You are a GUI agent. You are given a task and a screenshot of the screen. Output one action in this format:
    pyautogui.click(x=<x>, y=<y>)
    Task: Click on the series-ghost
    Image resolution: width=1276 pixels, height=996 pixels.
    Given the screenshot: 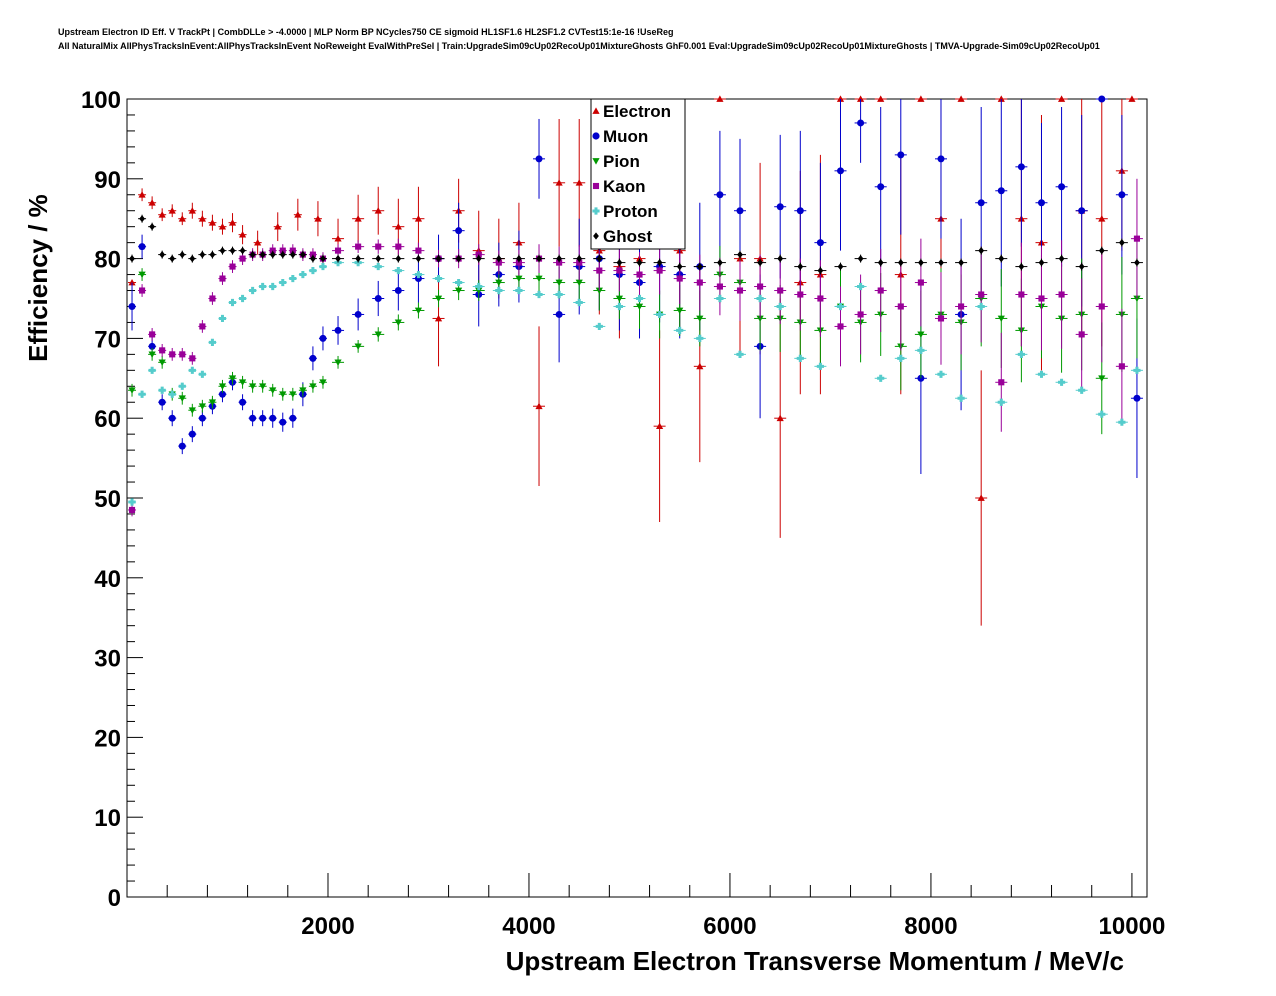 What is the action you would take?
    pyautogui.click(x=635, y=244)
    